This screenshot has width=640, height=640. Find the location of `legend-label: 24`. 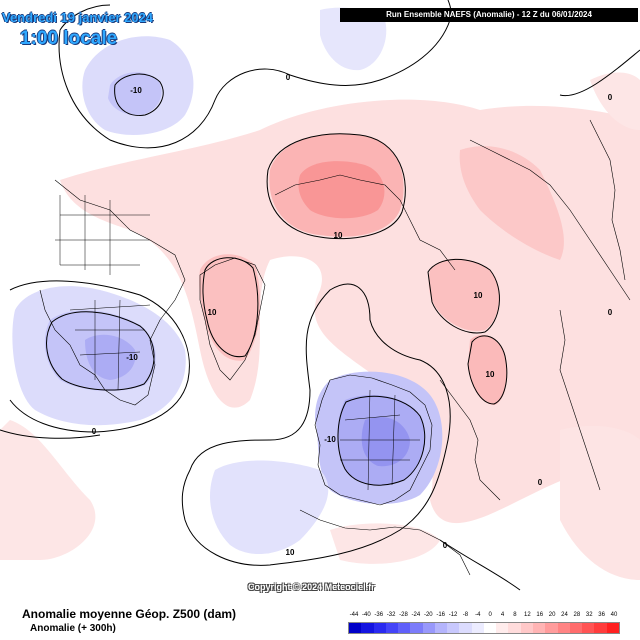

legend-label: 24 is located at coordinates (564, 615).